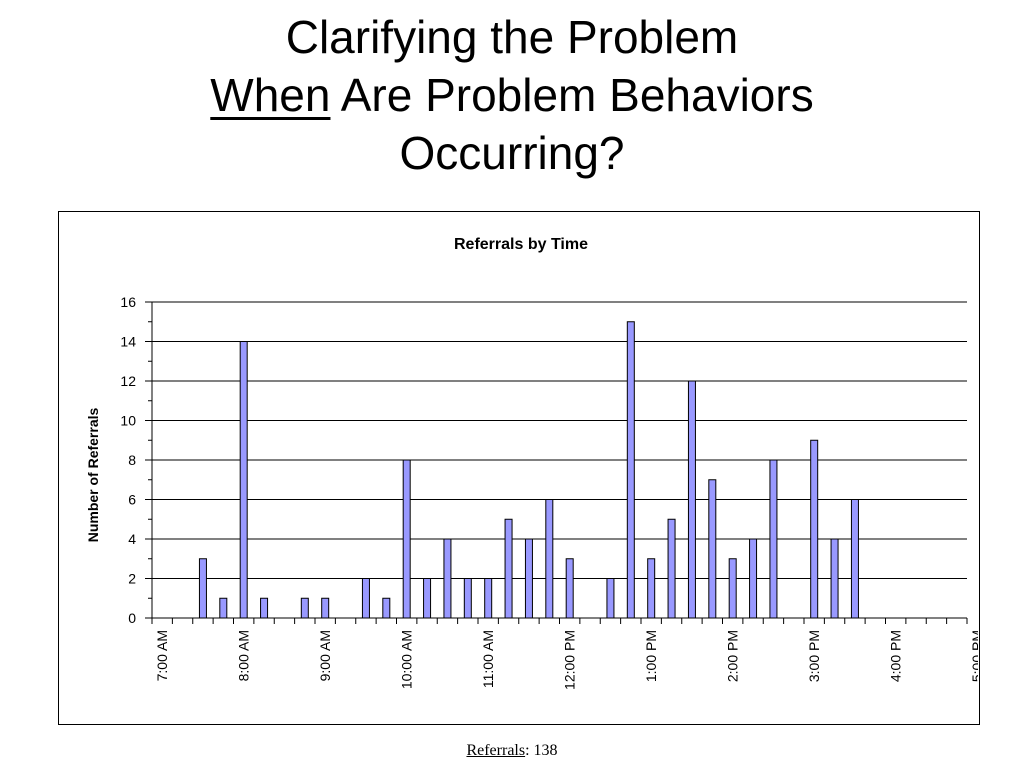  I want to click on x-tick-label: 9:00 AM, so click(325, 655).